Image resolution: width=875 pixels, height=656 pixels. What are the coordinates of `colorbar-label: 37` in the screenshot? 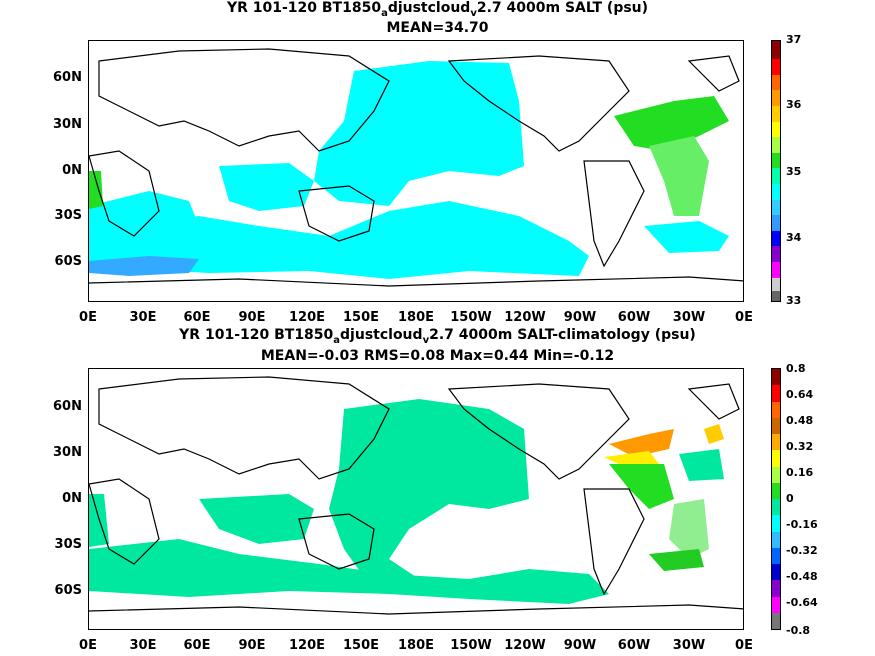 It's located at (794, 39).